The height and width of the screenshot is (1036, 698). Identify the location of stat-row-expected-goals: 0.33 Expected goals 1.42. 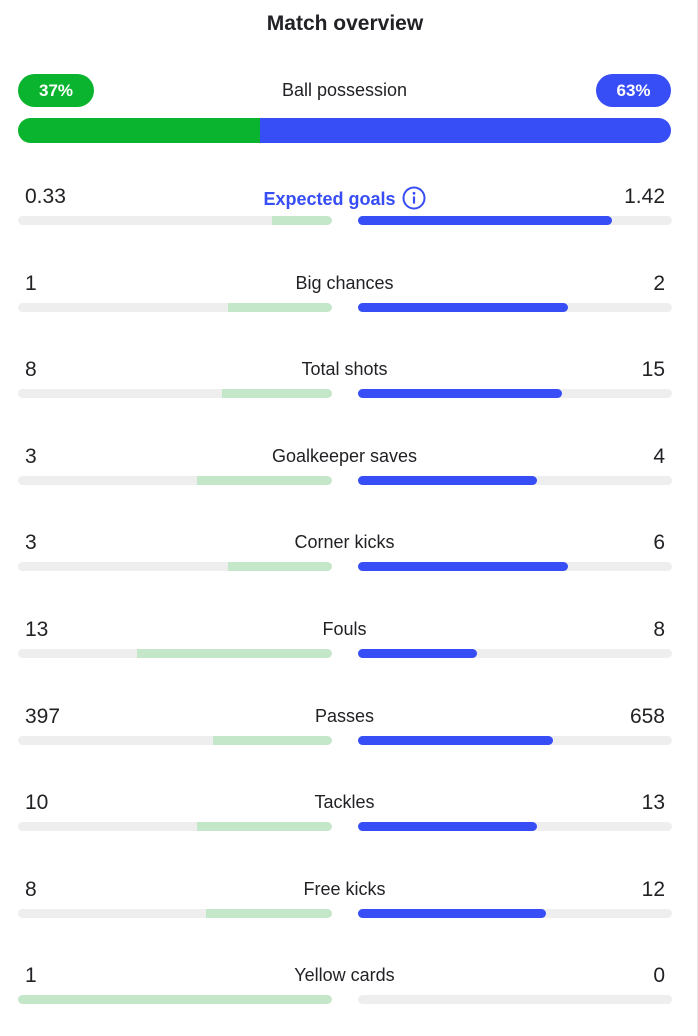
(345, 215).